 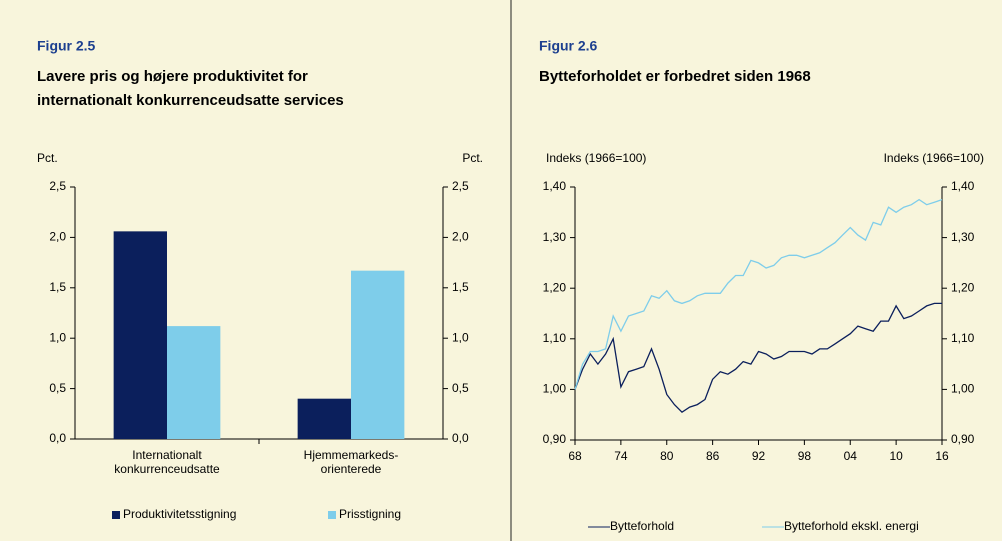 I want to click on chart-title: Lavere pris og højere produktivitet for, so click(x=172, y=76).